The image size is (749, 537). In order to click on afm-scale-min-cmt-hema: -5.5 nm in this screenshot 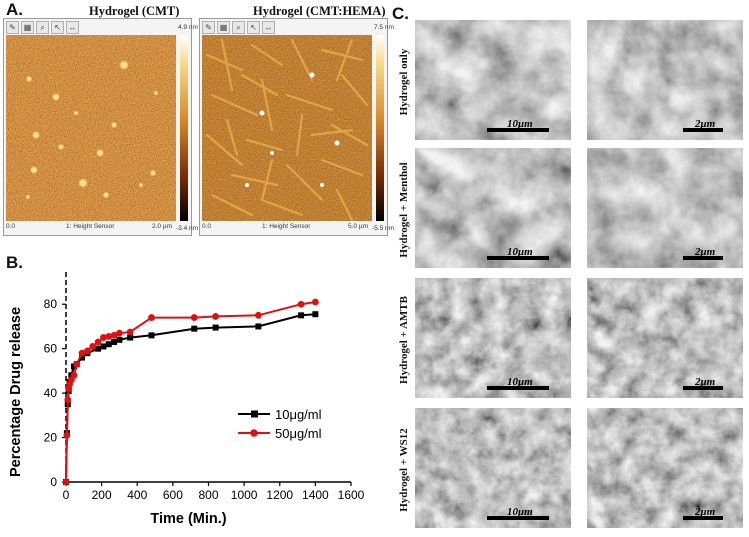, I will do `click(383, 228)`.